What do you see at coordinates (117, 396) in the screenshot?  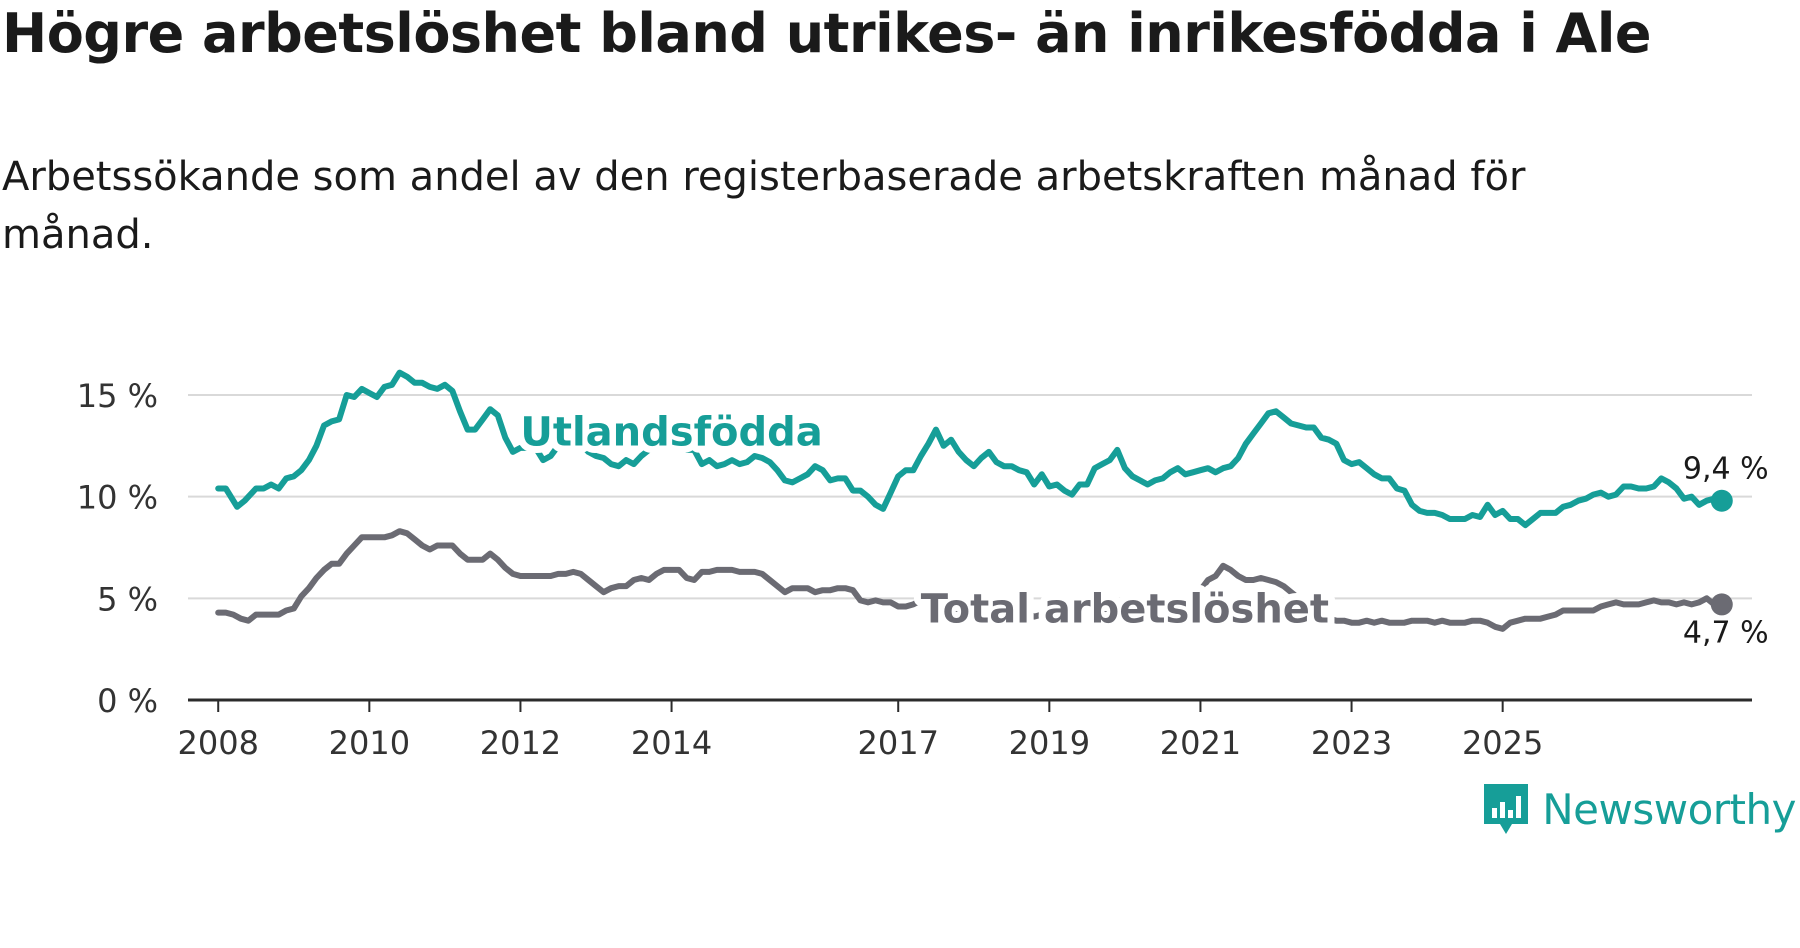 I see `y-tick-label: 15 %` at bounding box center [117, 396].